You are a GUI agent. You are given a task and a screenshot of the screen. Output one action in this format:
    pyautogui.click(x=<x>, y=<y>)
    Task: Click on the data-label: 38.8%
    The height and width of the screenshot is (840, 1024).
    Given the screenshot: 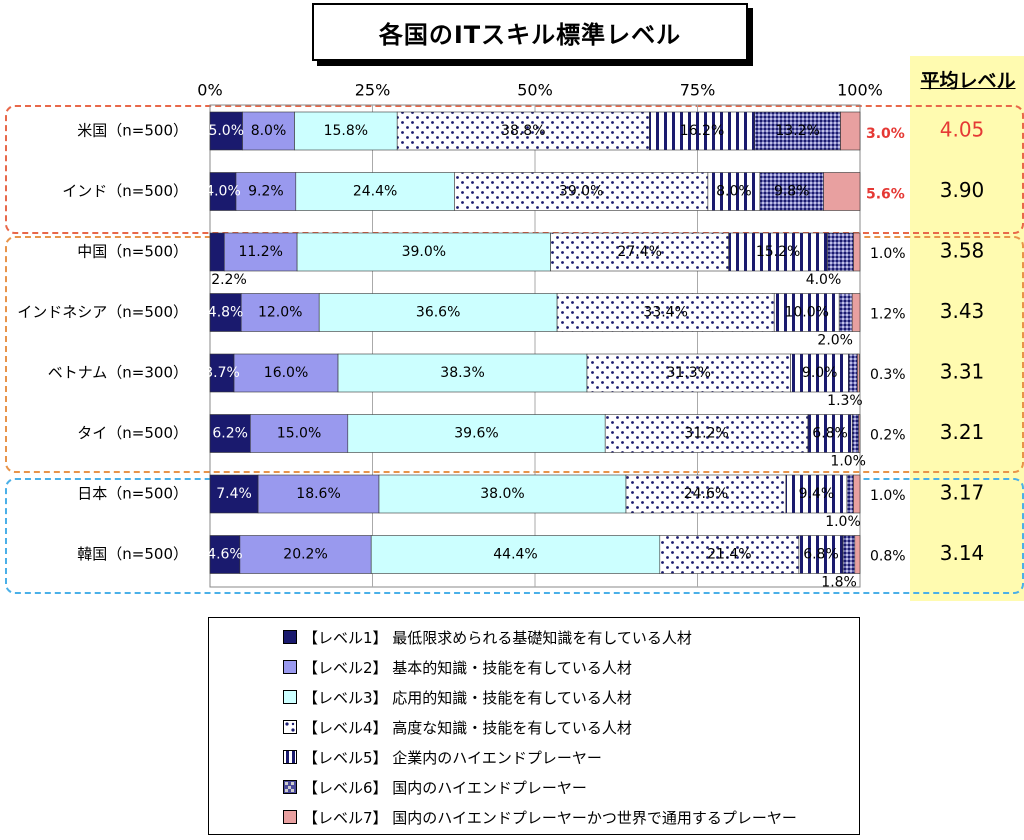 What is the action you would take?
    pyautogui.click(x=523, y=131)
    